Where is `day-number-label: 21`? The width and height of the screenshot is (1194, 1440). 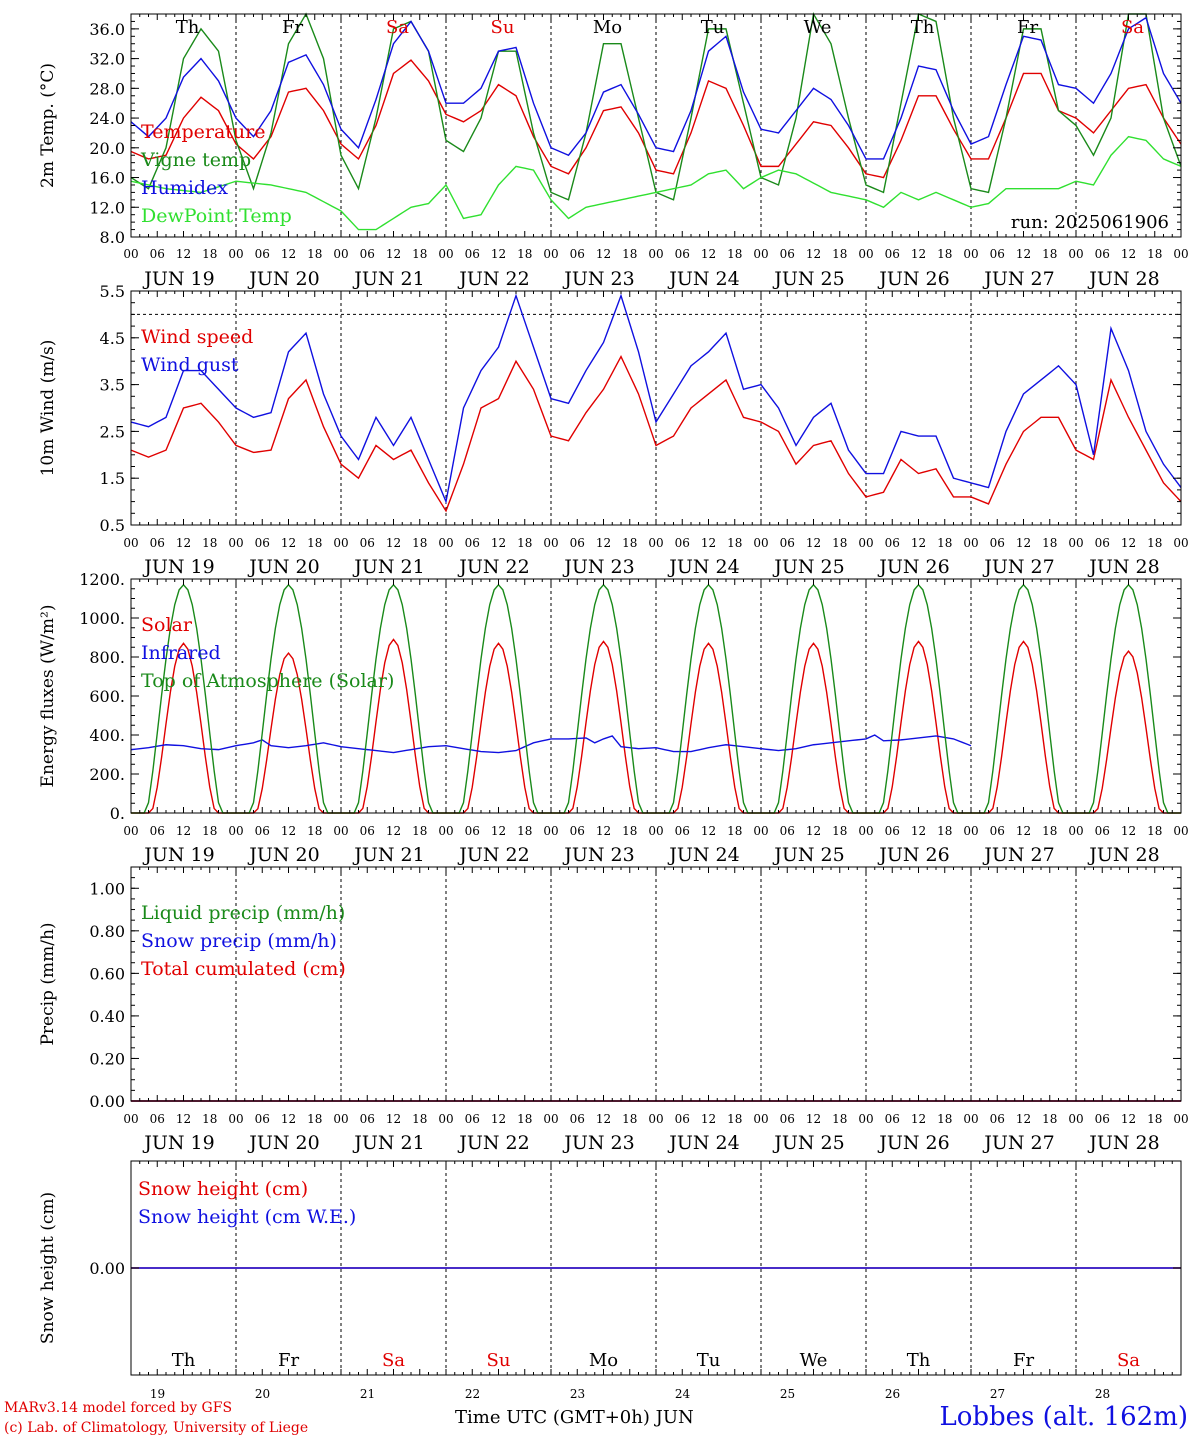
day-number-label: 21 is located at coordinates (367, 1394).